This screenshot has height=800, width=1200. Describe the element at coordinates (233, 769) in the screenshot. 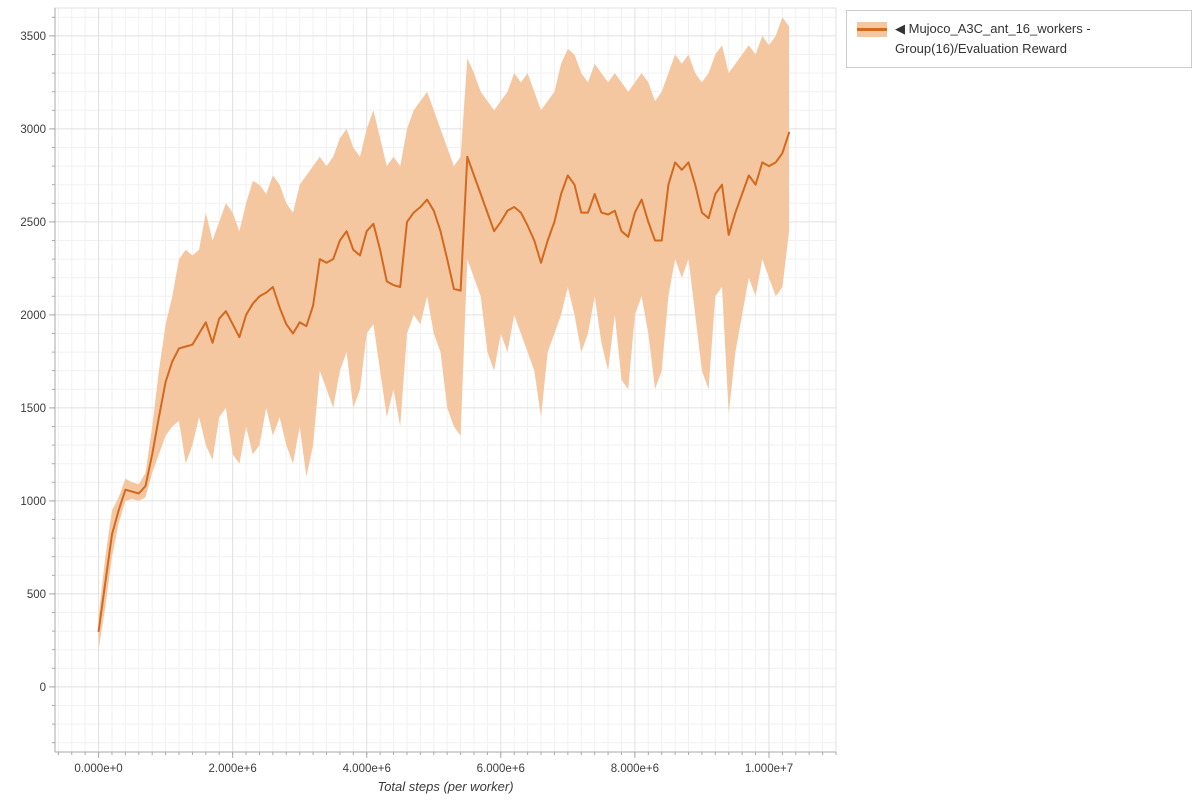

I see `x-tick-label: 2.000e+6` at that location.